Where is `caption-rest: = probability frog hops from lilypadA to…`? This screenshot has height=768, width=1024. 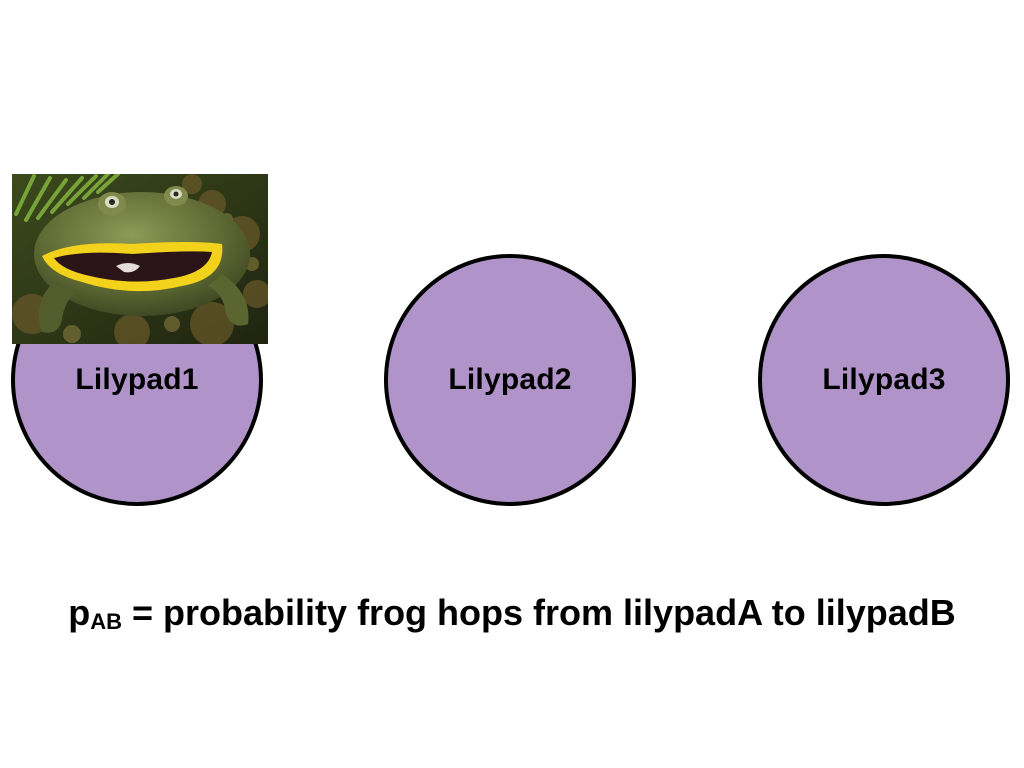 caption-rest: = probability frog hops from lilypadA to… is located at coordinates (539, 612).